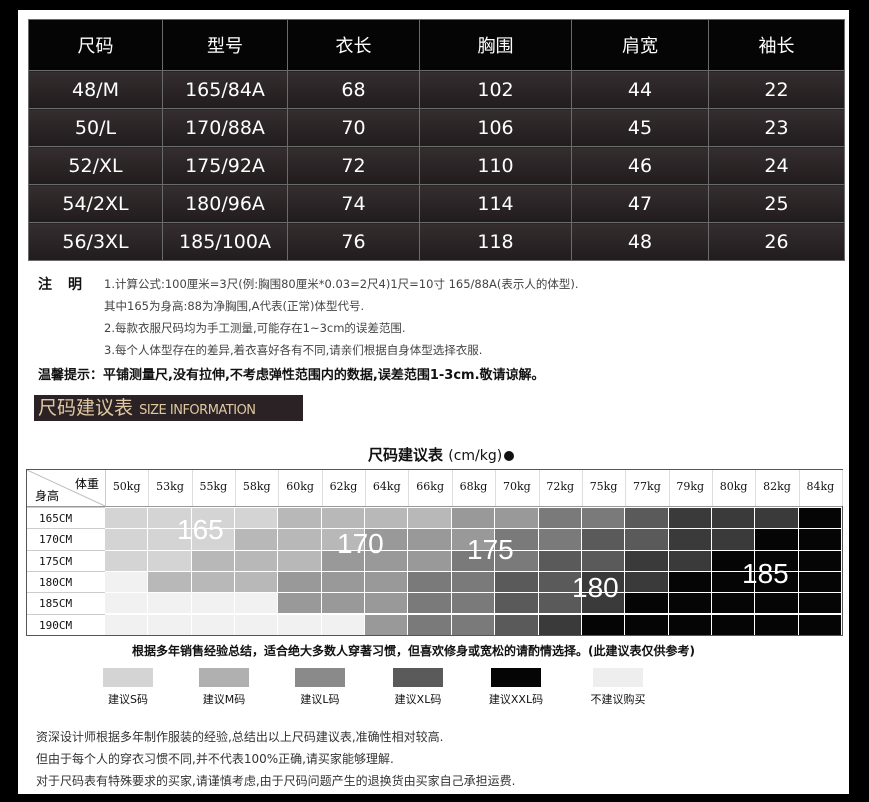  Describe the element at coordinates (60, 285) in the screenshot. I see `notes-heading: 注 明` at that location.